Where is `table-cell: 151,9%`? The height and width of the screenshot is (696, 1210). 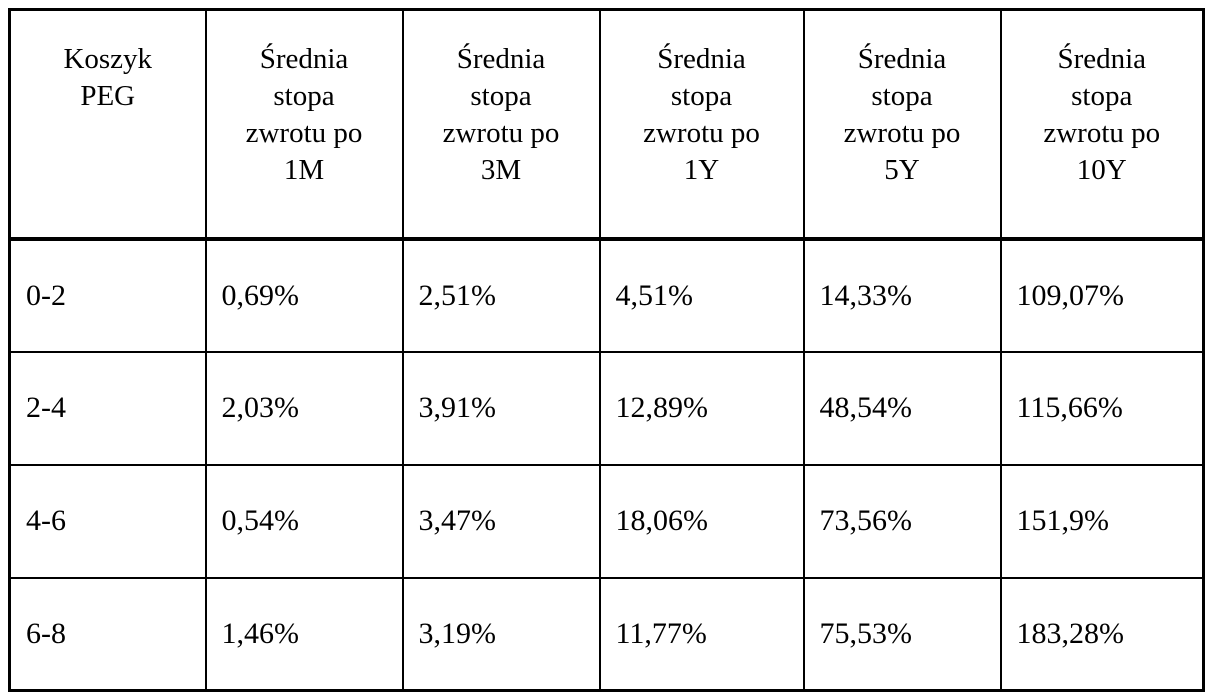
table-cell: 151,9% is located at coordinates (1102, 521).